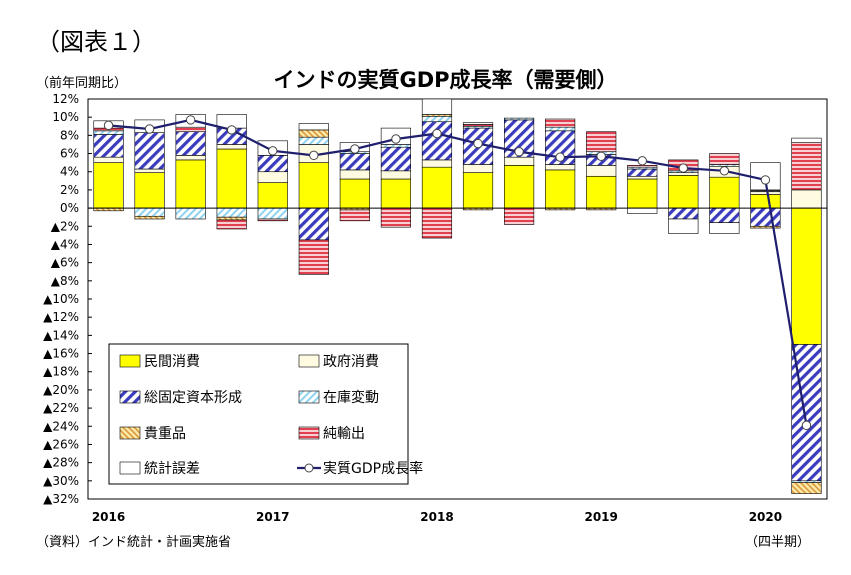 The image size is (851, 575). Describe the element at coordinates (193, 398) in the screenshot. I see `legend-label: 総固定資本形成` at that location.